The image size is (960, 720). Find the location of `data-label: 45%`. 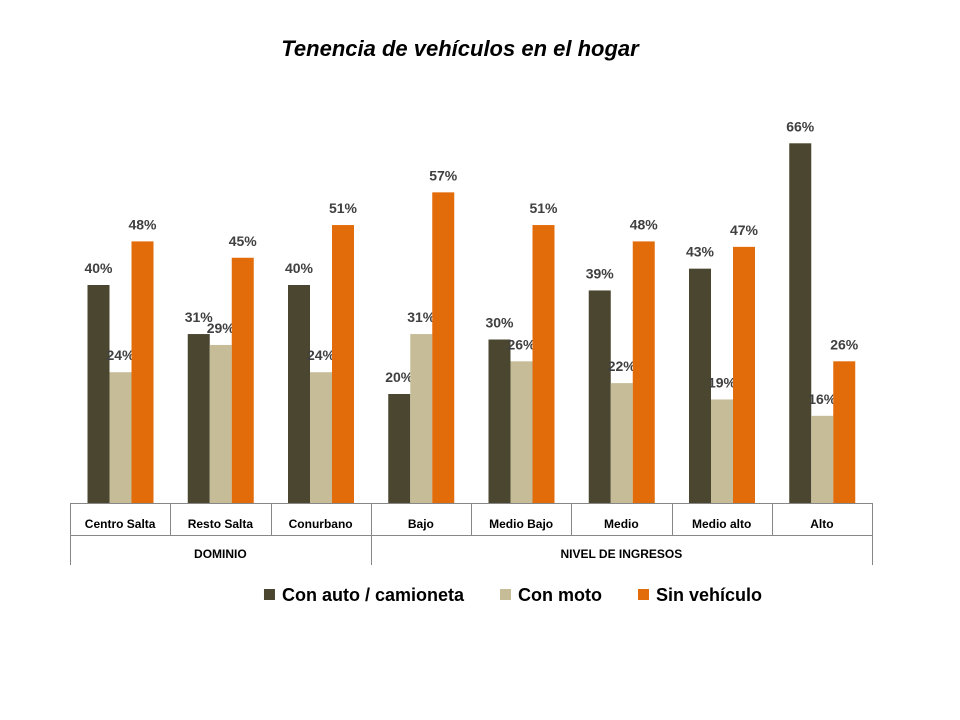

data-label: 45% is located at coordinates (243, 241).